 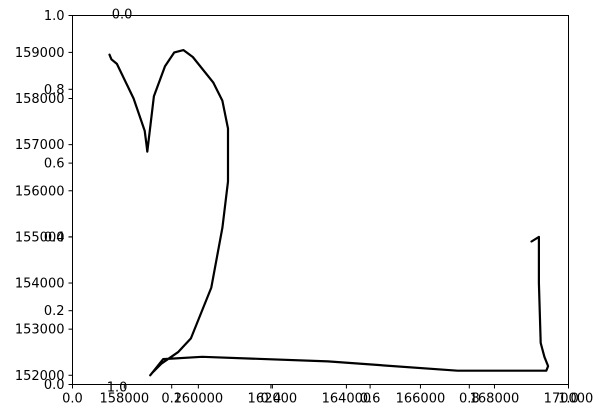 What do you see at coordinates (40, 284) in the screenshot?
I see `y-tick-label: 154000` at bounding box center [40, 284].